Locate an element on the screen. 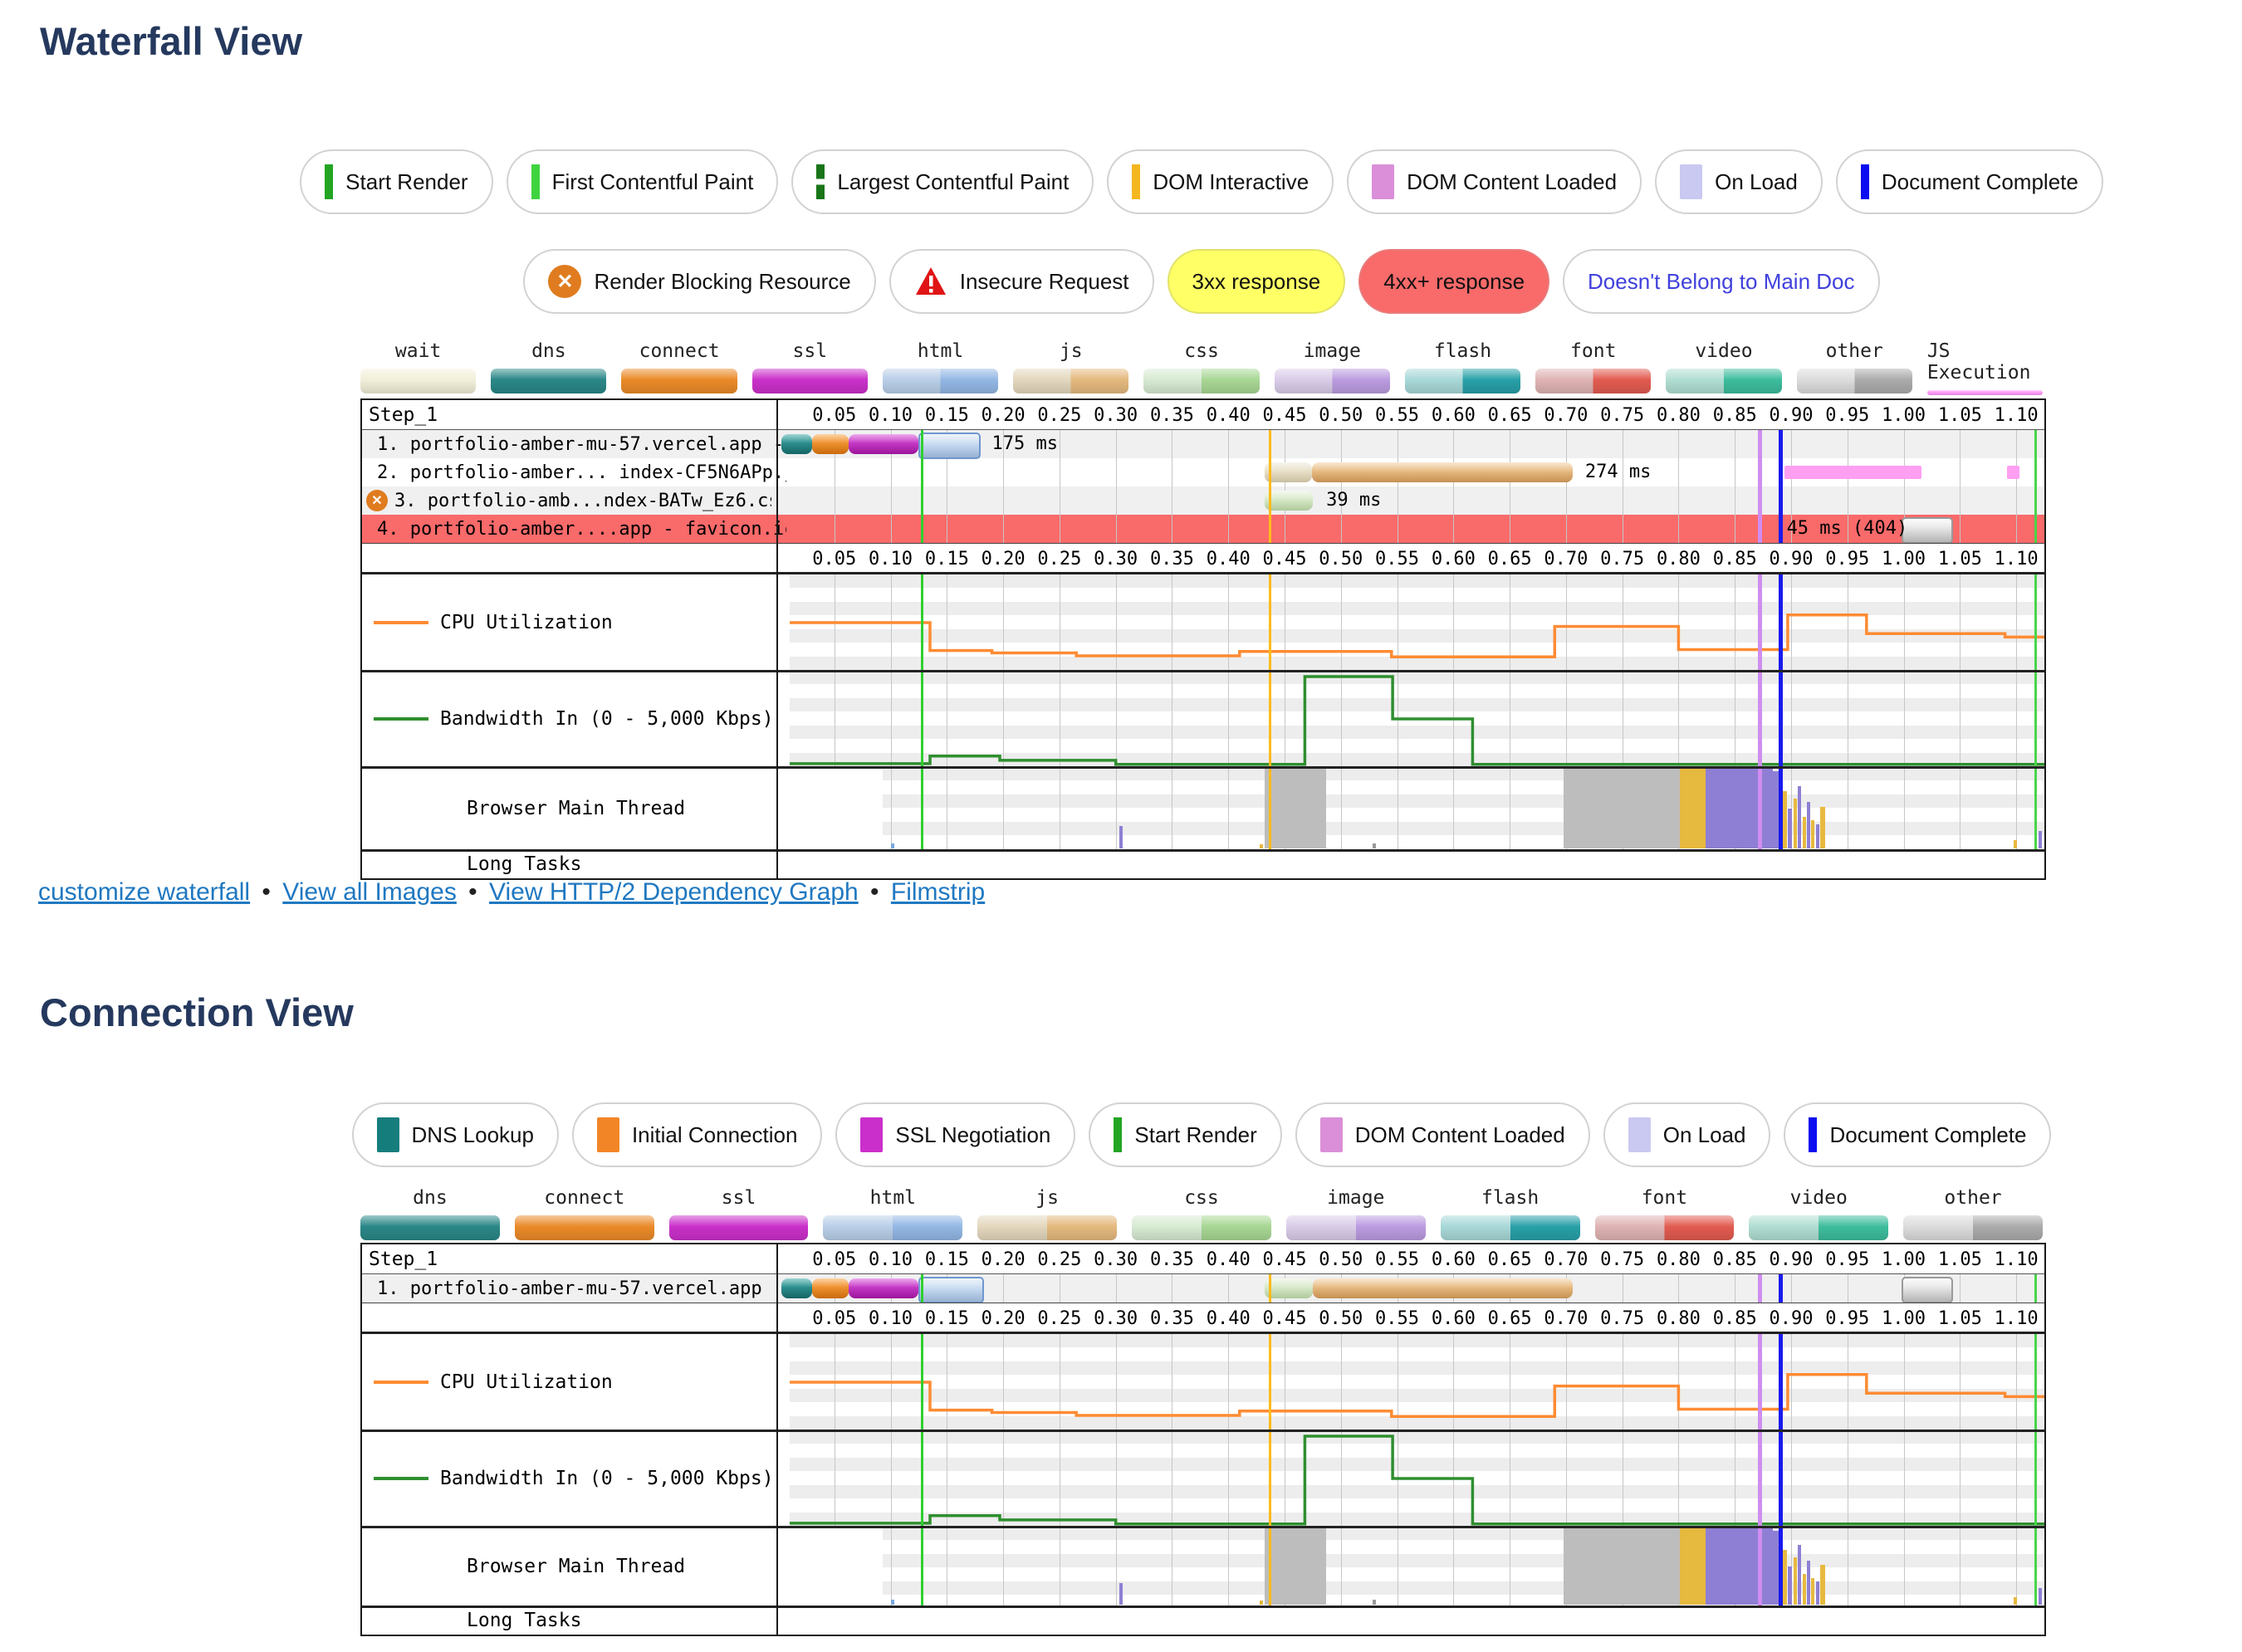 The width and height of the screenshot is (2242, 1652). time-tick-label: 0.10 is located at coordinates (891, 415).